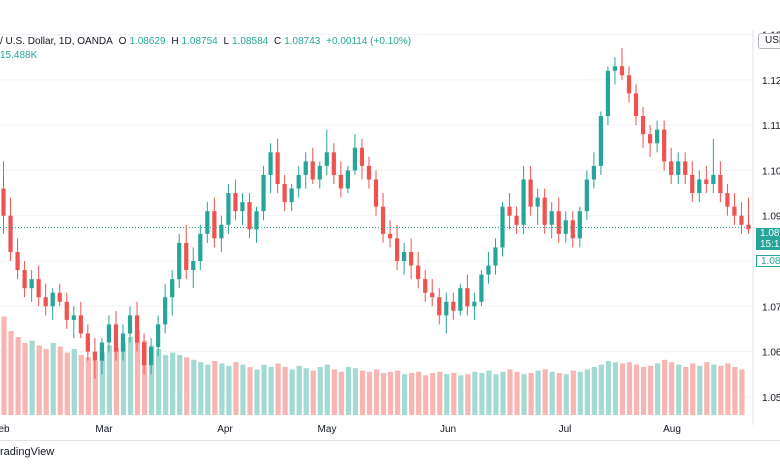  What do you see at coordinates (226, 41) in the screenshot?
I see `low-label: L` at bounding box center [226, 41].